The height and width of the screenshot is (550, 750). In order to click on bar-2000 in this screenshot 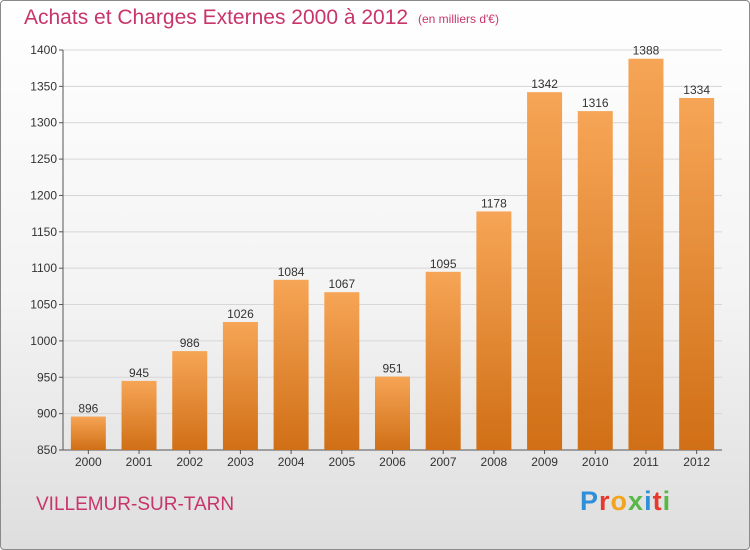, I will do `click(88, 433)`.